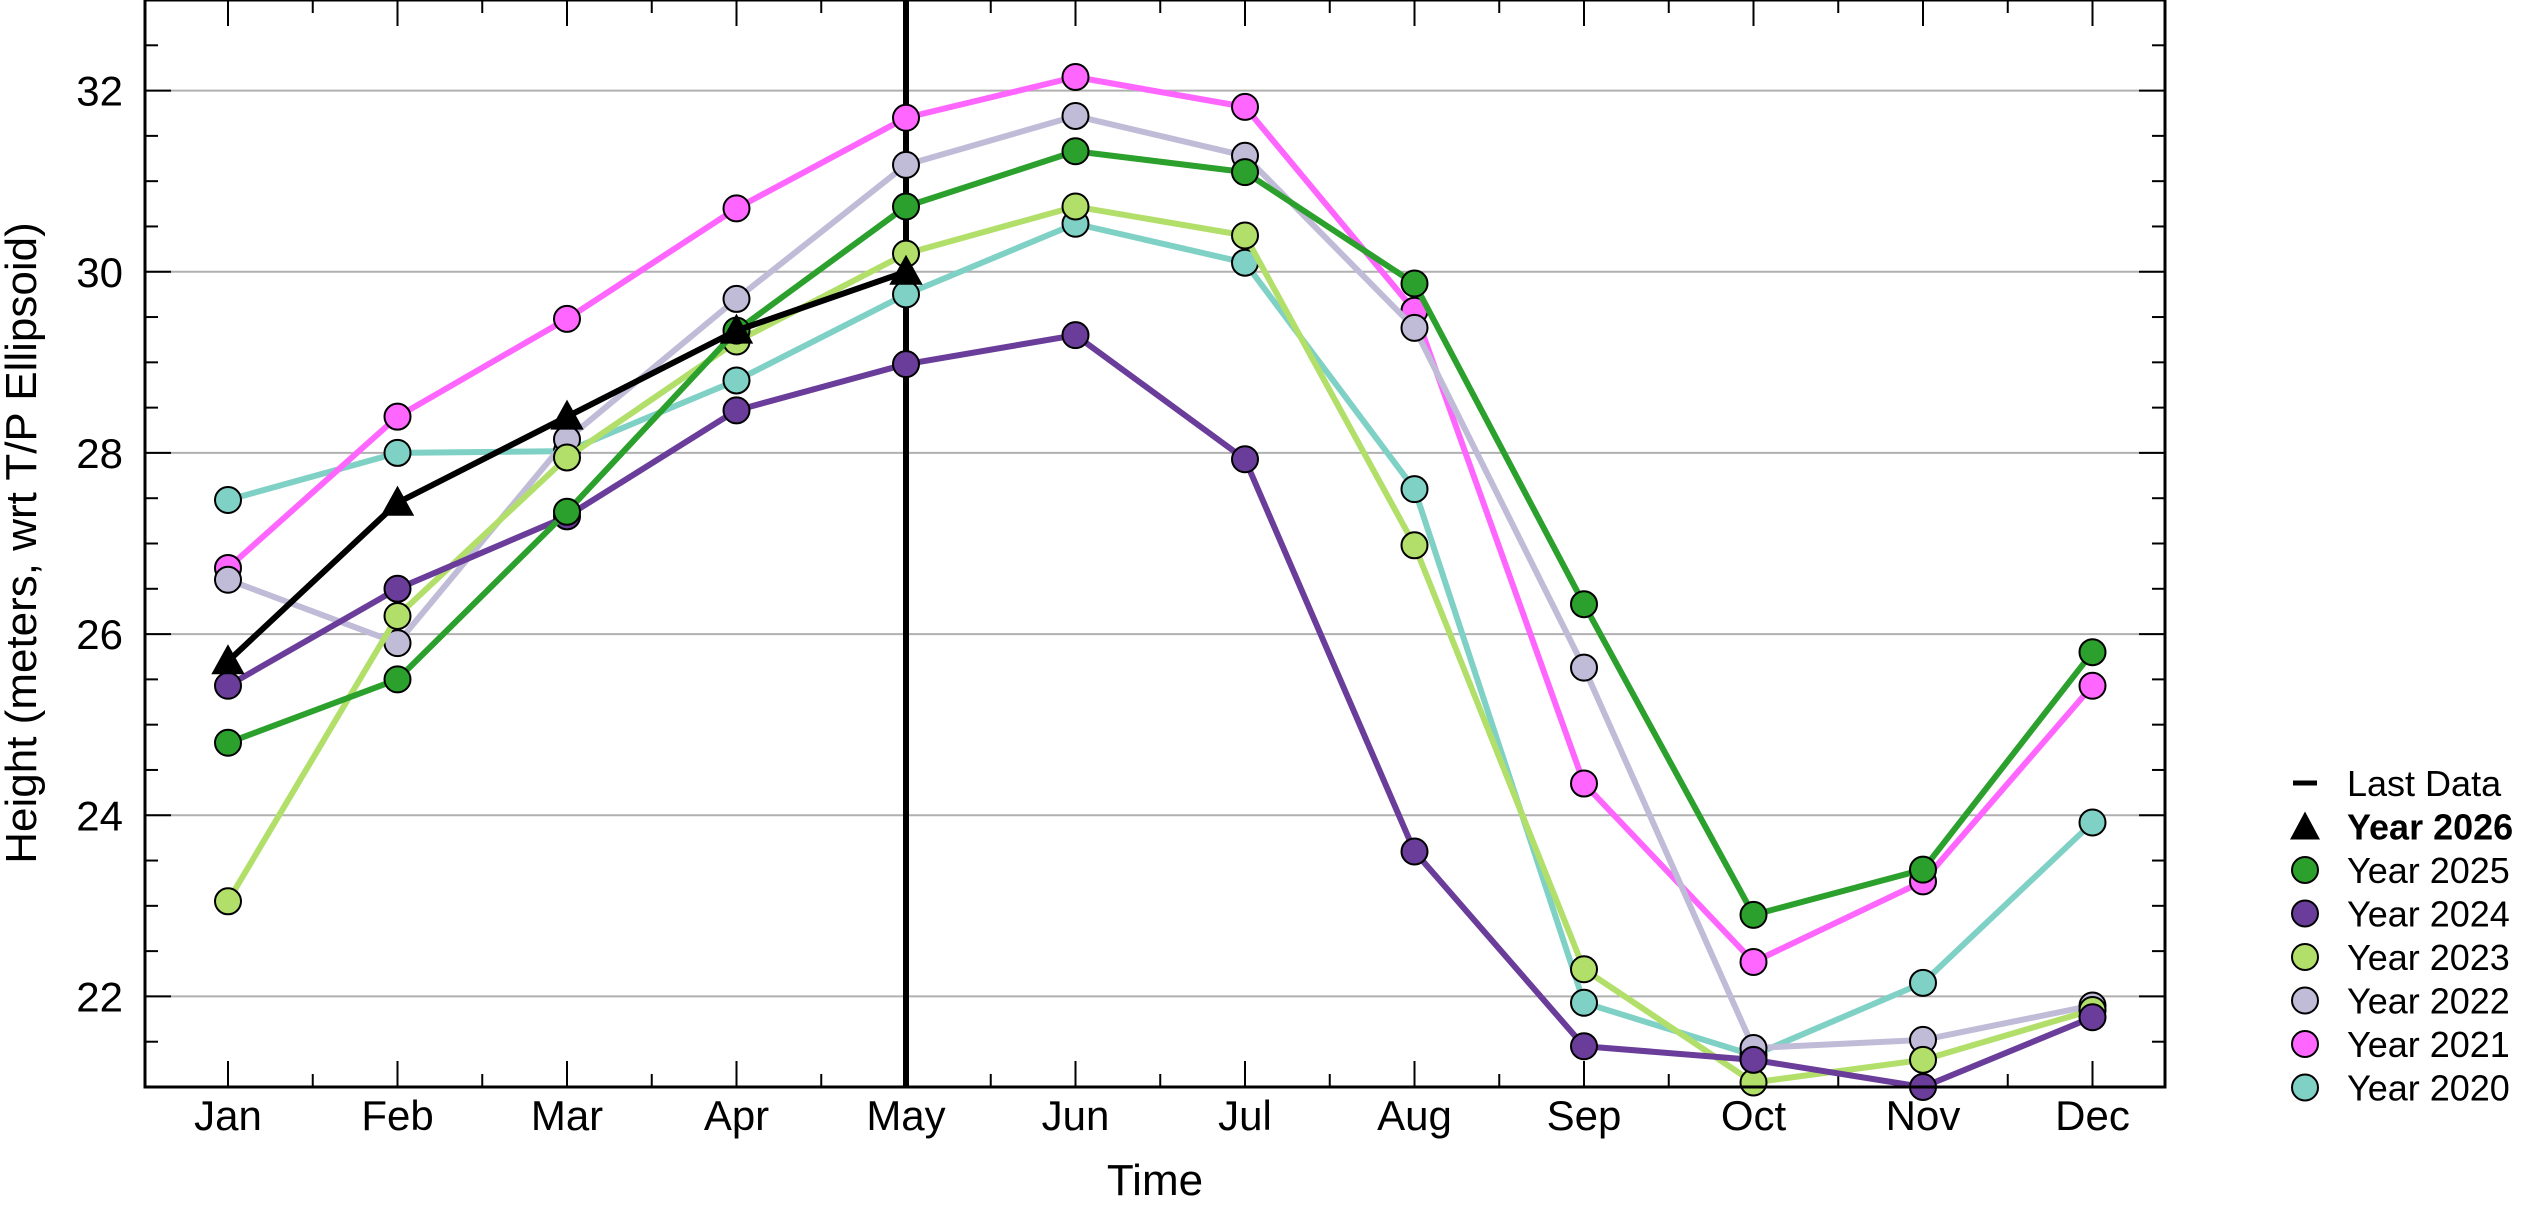 The width and height of the screenshot is (2531, 1207). Describe the element at coordinates (99, 272) in the screenshot. I see `y-tick-label: 30` at that location.